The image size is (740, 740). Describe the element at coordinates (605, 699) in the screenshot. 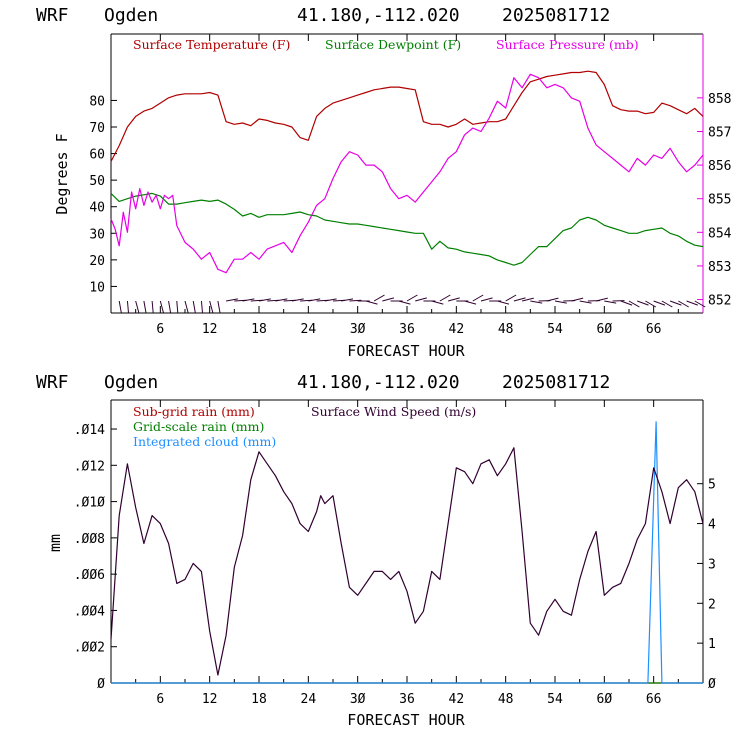

I see `p2-xtick-label: 6Ø` at that location.